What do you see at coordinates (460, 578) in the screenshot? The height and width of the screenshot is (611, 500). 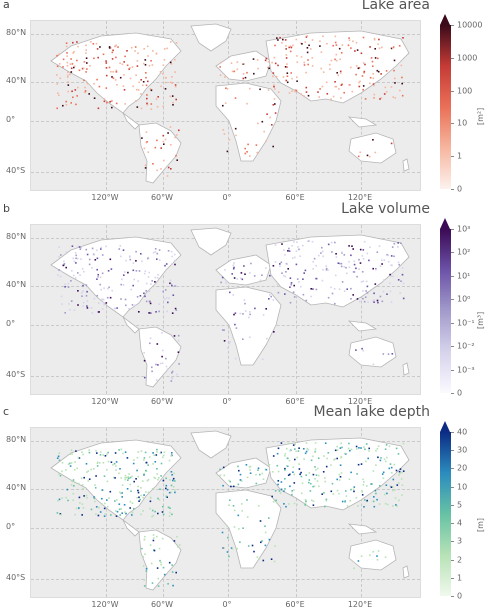 I see `colorbar-tick-label: 1` at bounding box center [460, 578].